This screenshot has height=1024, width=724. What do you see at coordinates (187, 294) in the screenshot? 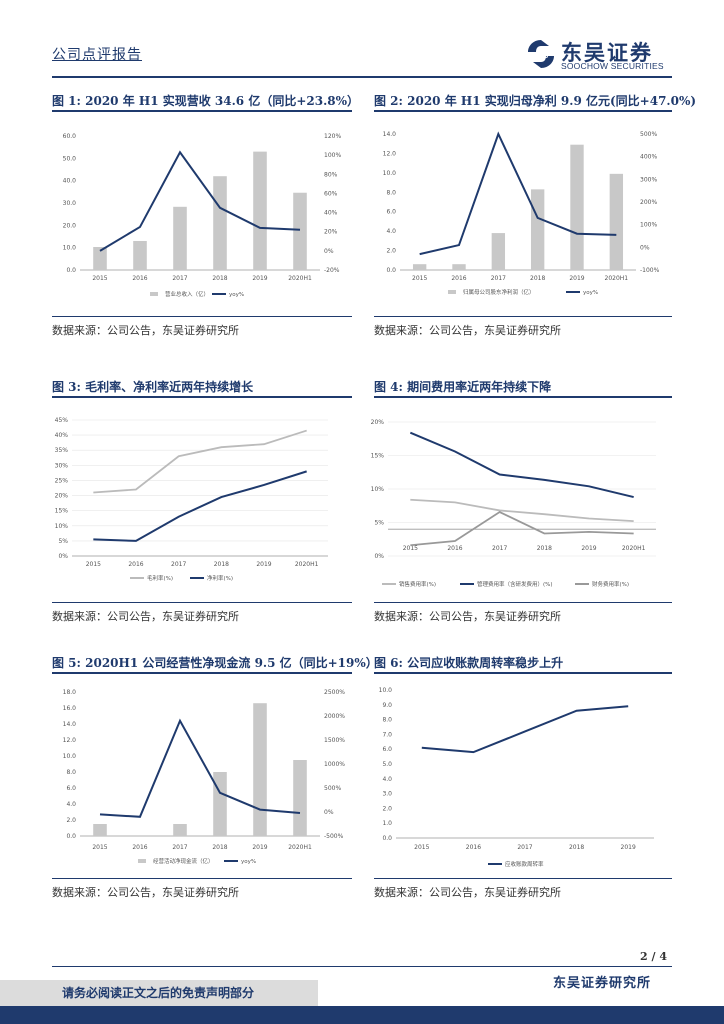
I see `legend-label: 营业总收入（亿）` at bounding box center [187, 294].